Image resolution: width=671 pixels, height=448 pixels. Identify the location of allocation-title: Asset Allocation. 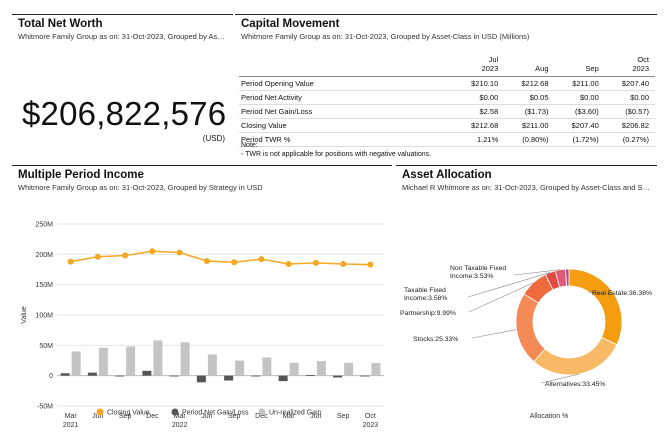
(447, 175).